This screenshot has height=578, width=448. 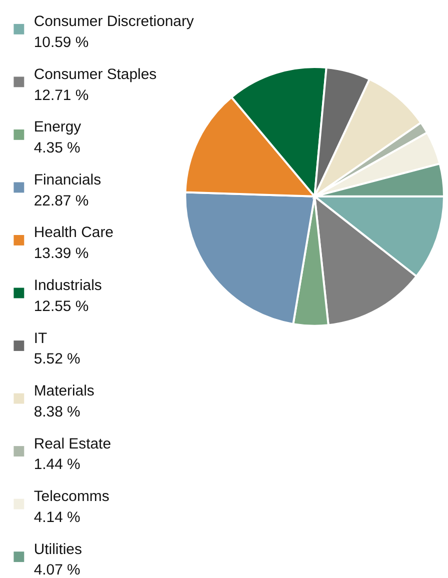 I want to click on data-label: 8.38 %, so click(x=57, y=411).